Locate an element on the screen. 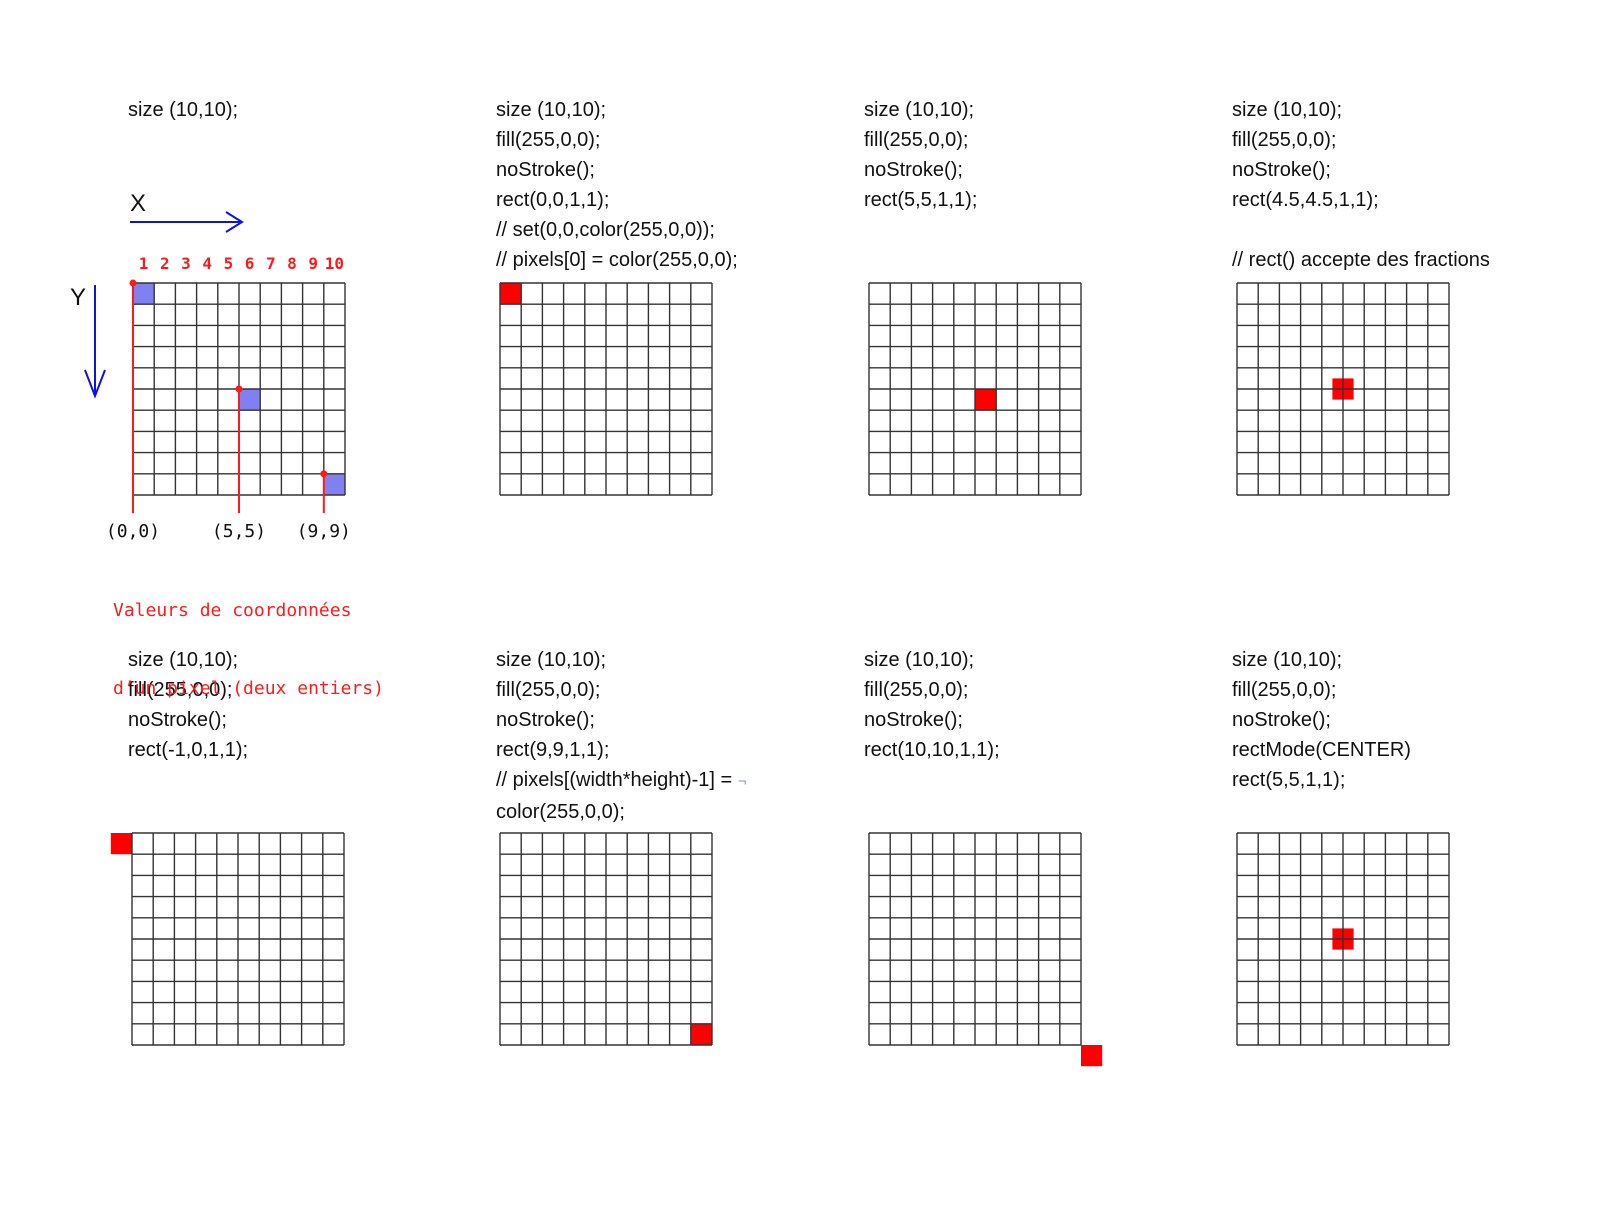 This screenshot has height=1205, width=1600. code-line: rect(4.5,4.5,1,1); is located at coordinates (1305, 200).